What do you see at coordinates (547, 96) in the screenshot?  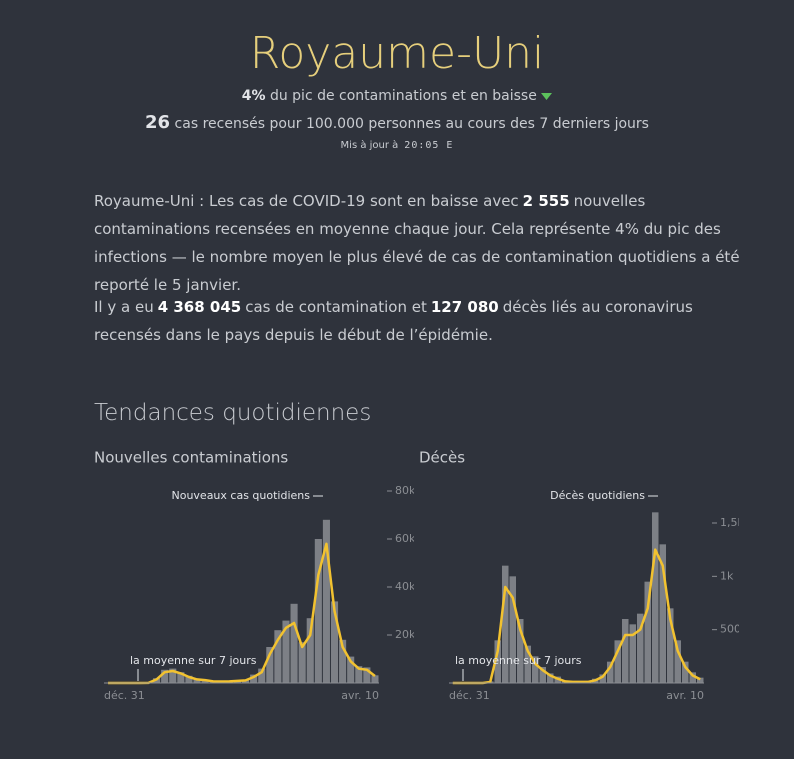 I see `down-arrow` at bounding box center [547, 96].